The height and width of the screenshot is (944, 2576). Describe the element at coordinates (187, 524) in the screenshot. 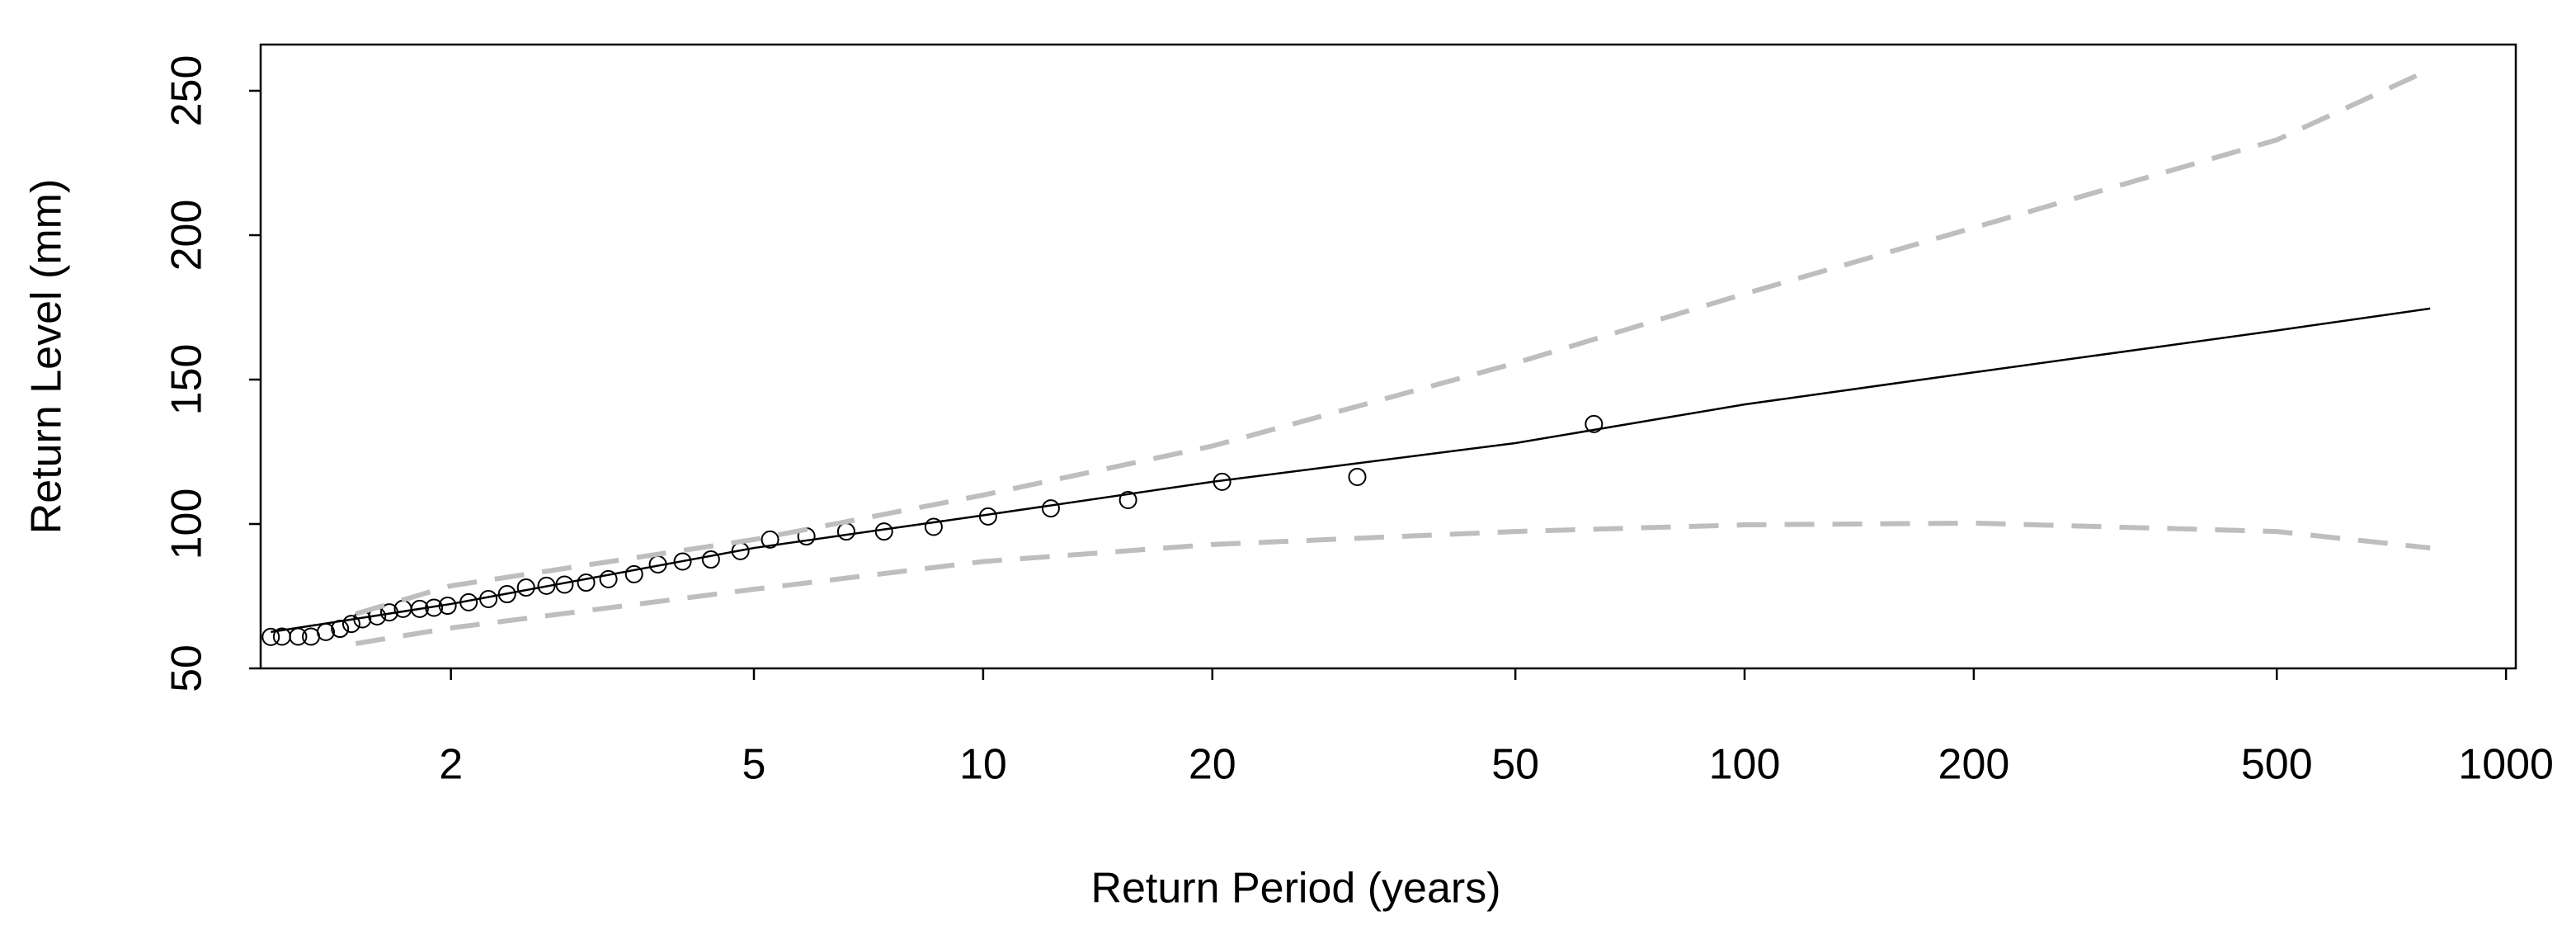

I see `y-tick-label: 100` at that location.